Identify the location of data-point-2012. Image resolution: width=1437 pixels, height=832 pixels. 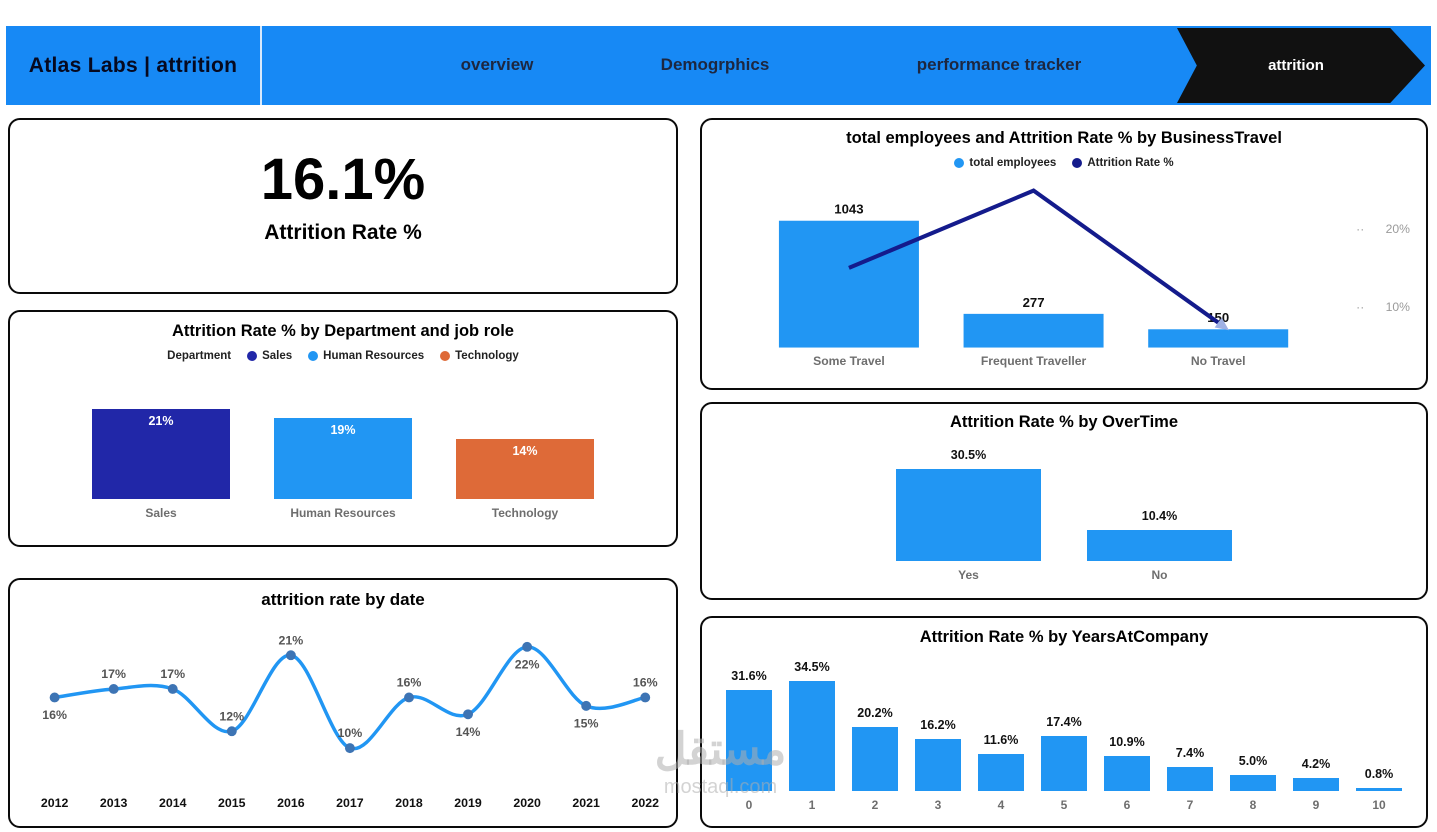
(54, 697).